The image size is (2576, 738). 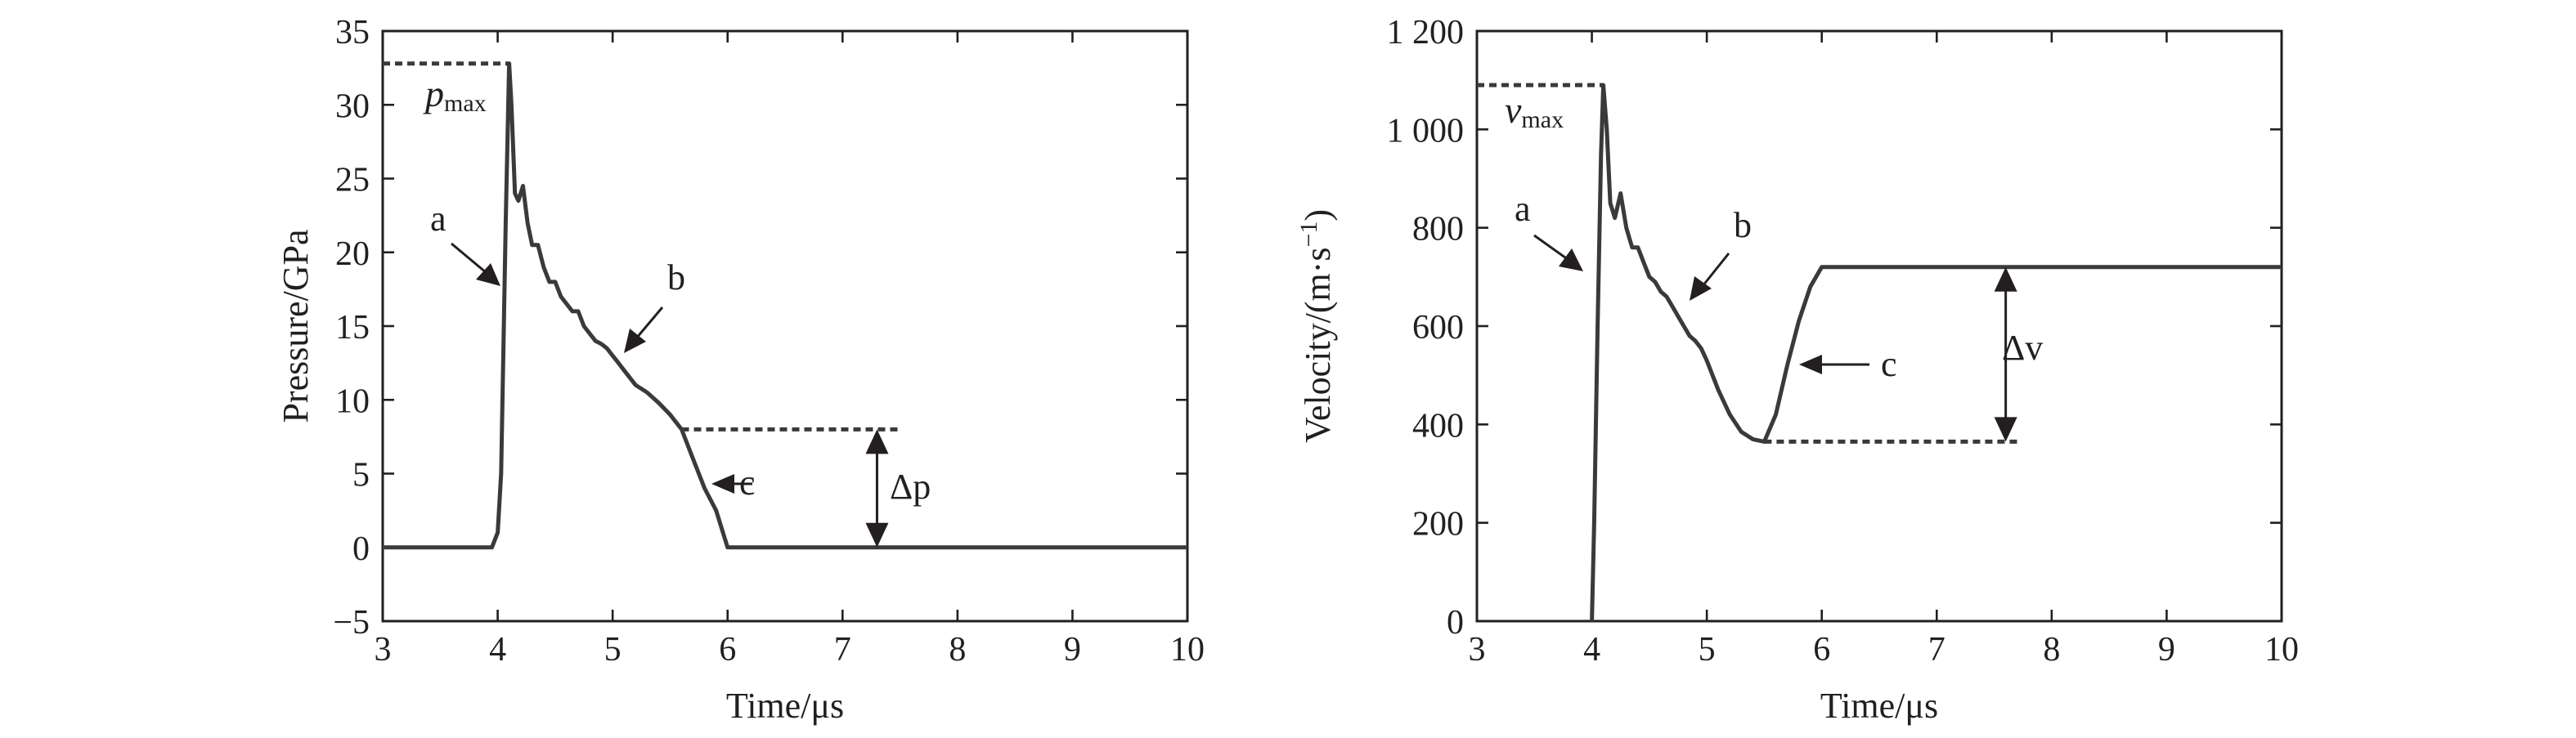 I want to click on pressure-y-tick-label: 20, so click(x=353, y=254).